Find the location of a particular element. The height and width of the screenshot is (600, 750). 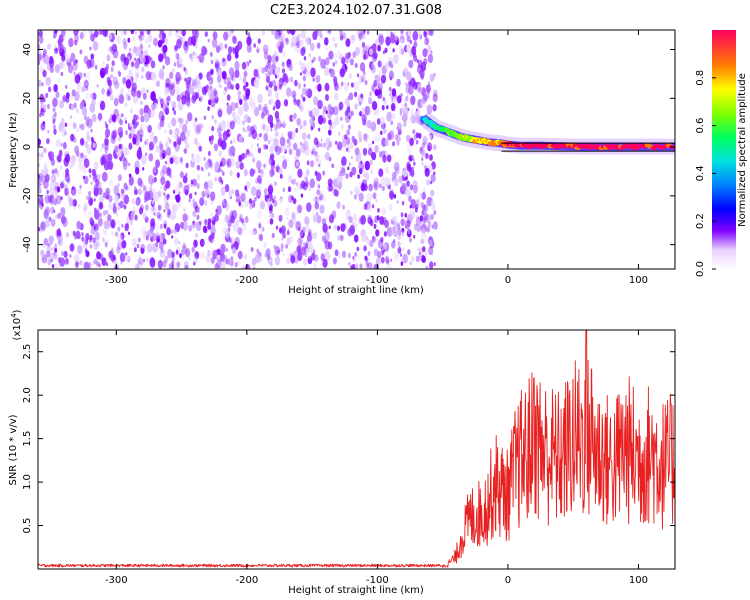

x-tick-label: -100 is located at coordinates (377, 280).